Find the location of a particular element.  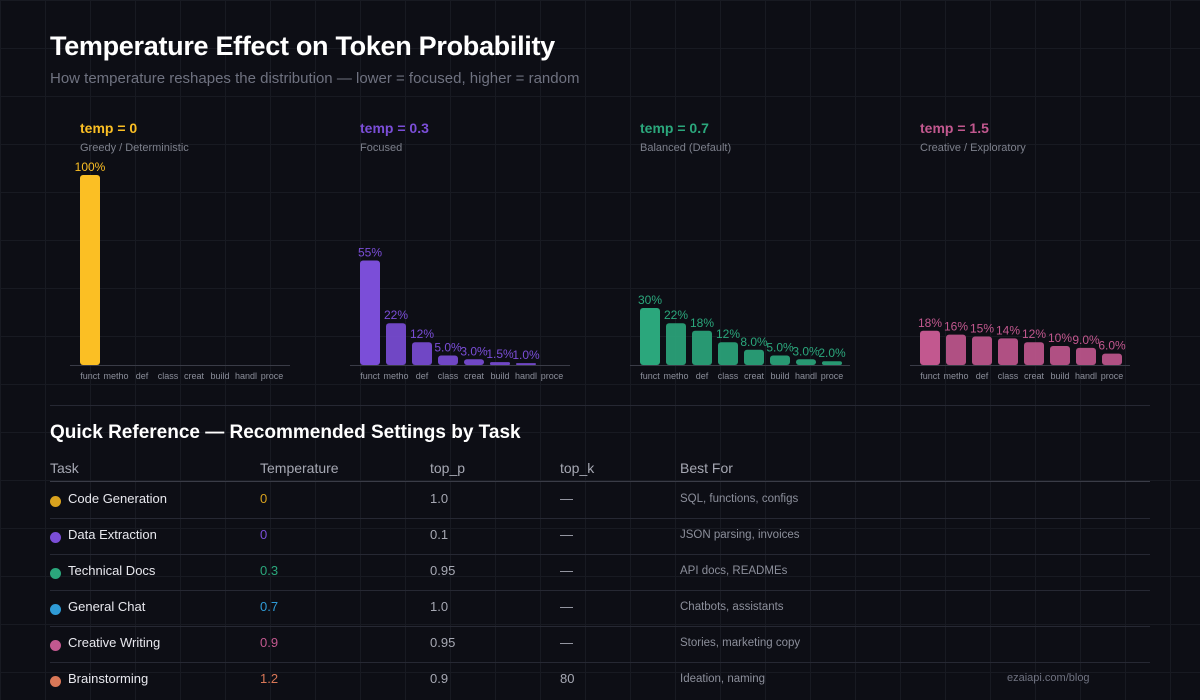

best-for-value: API docs, READMEs is located at coordinates (734, 571).